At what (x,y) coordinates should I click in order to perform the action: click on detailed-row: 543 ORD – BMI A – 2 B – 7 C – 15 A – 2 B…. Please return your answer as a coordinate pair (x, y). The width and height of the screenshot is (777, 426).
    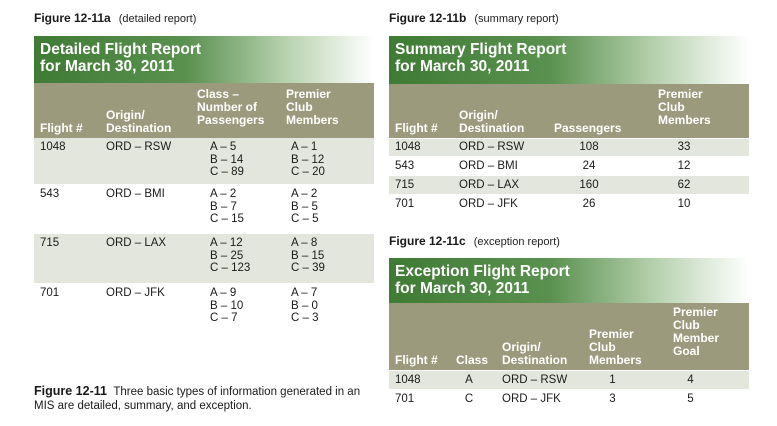
    Looking at the image, I should click on (204, 209).